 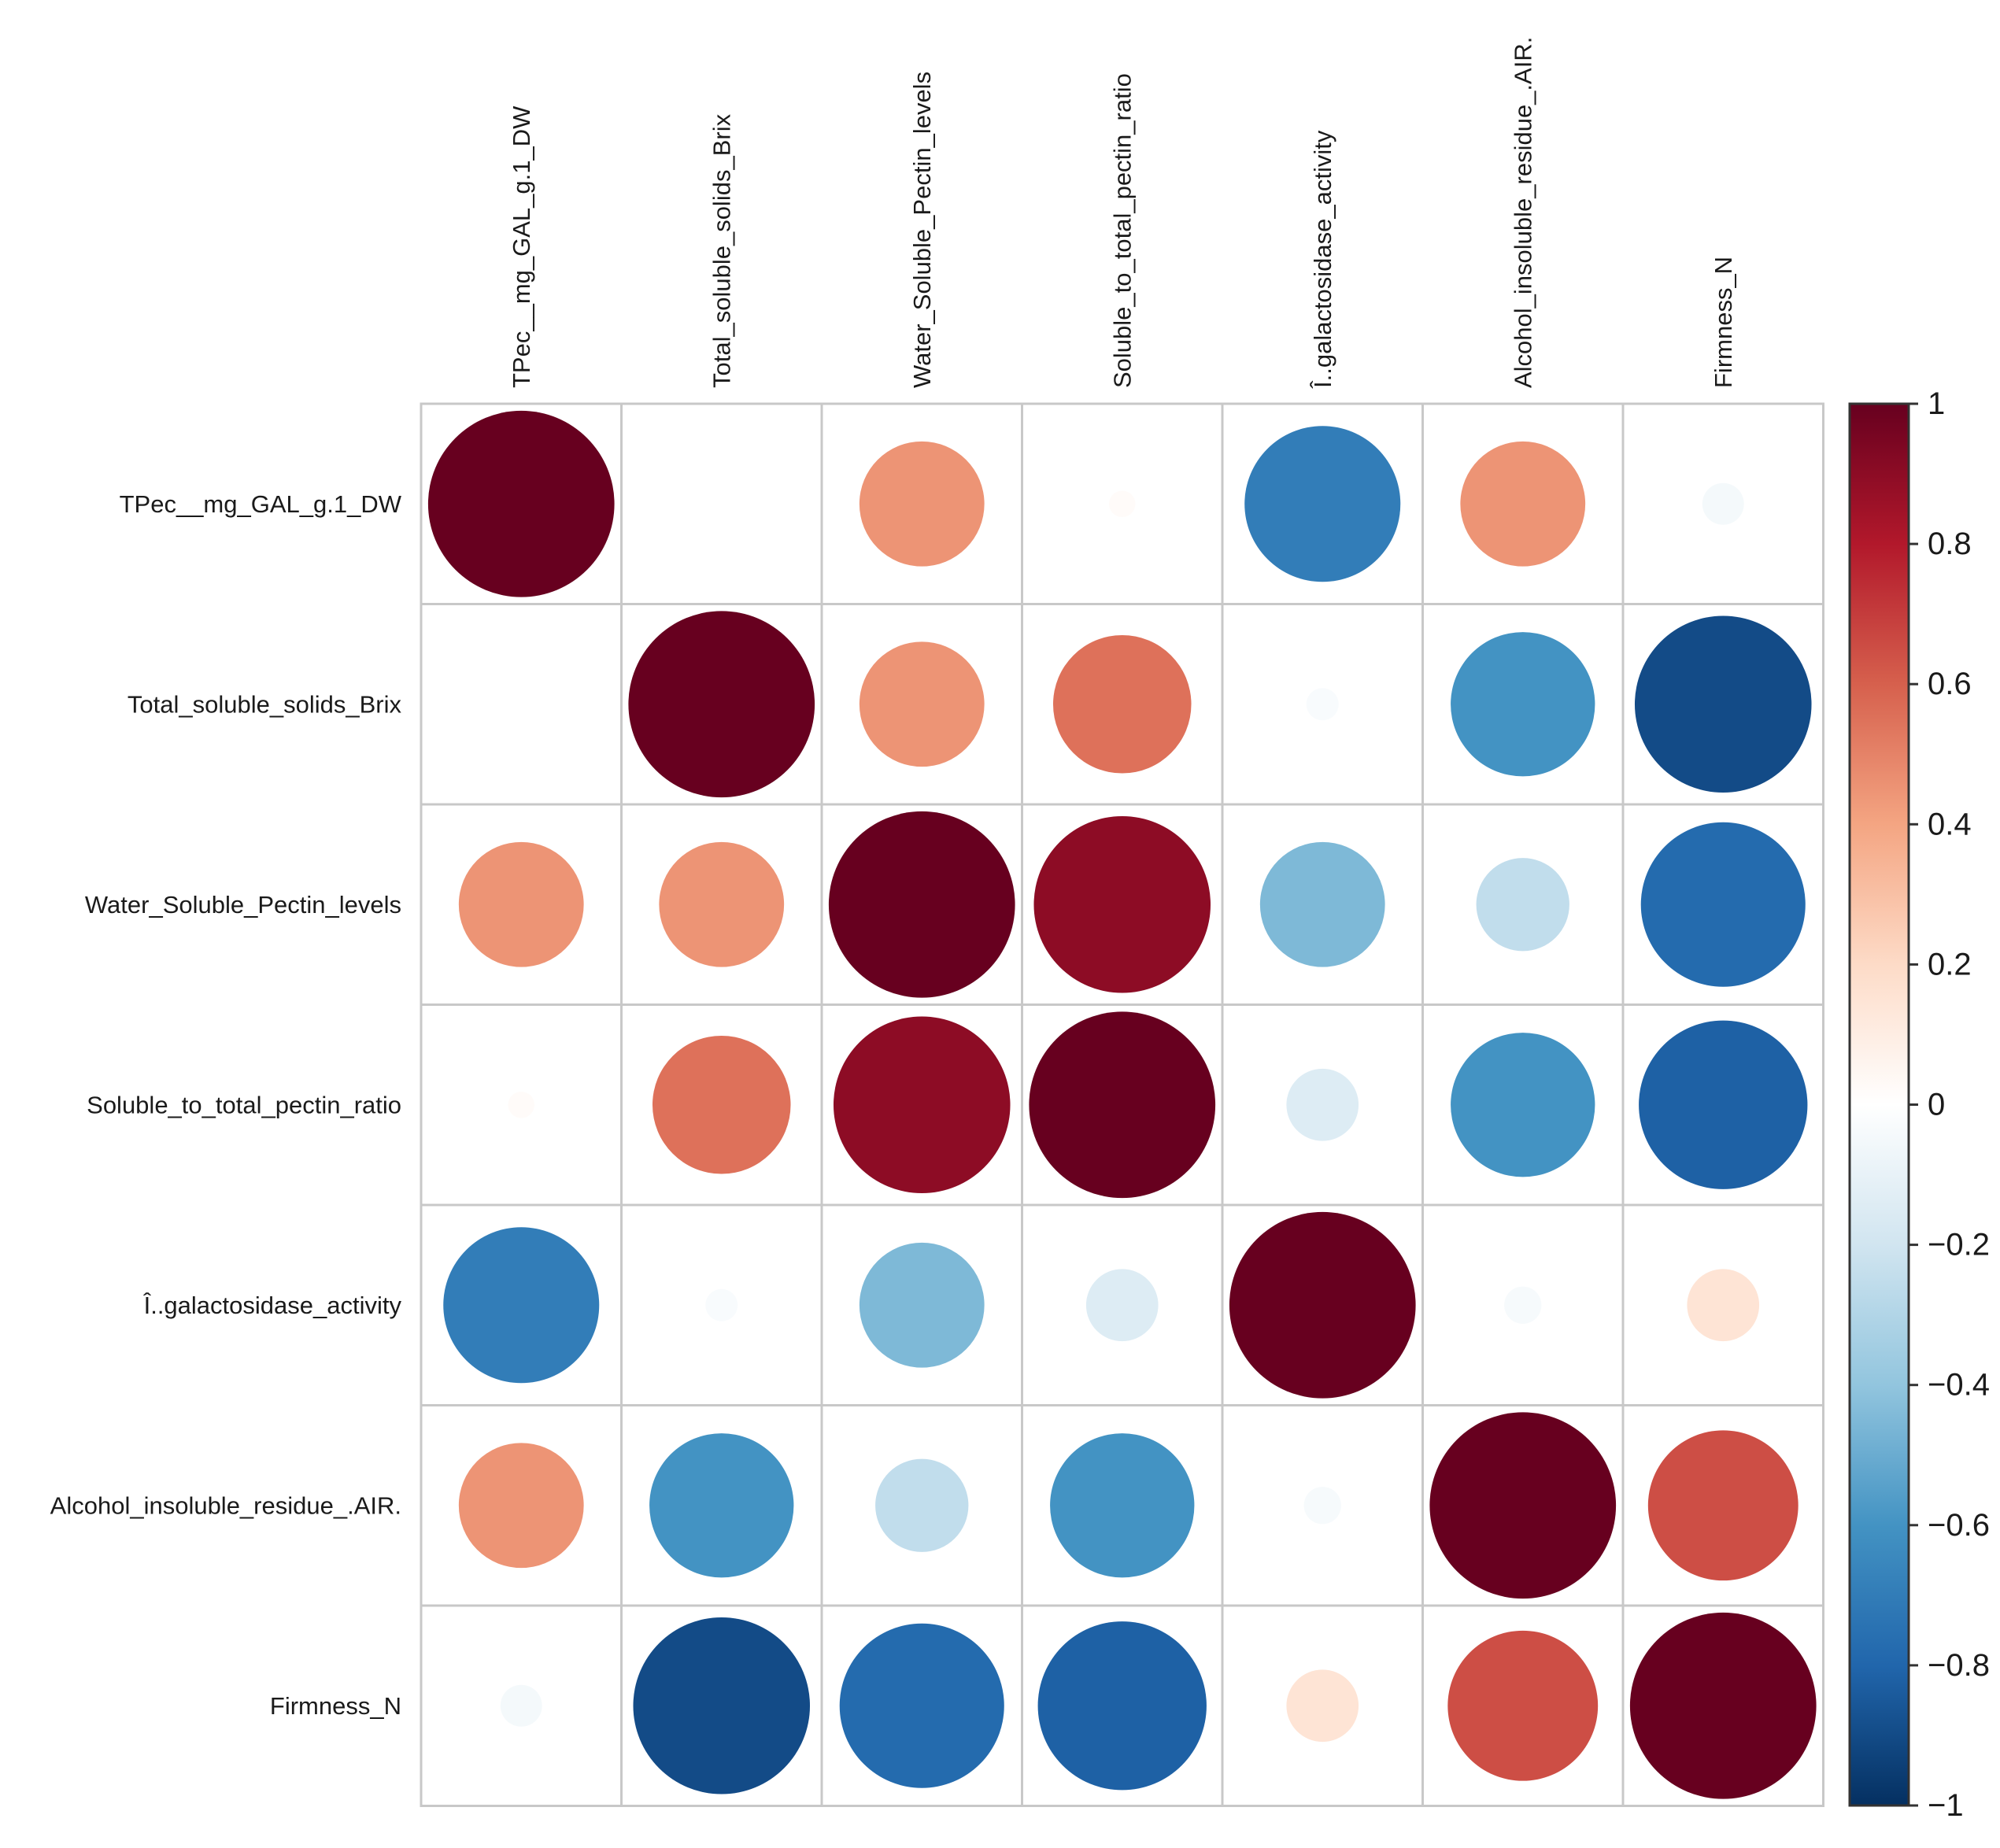 What do you see at coordinates (1936, 403) in the screenshot?
I see `colorbar-tick-label: 1` at bounding box center [1936, 403].